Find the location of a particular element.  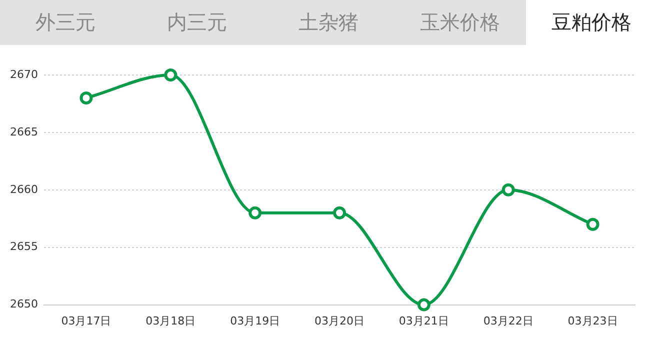

text: 玉米价格 is located at coordinates (460, 22).